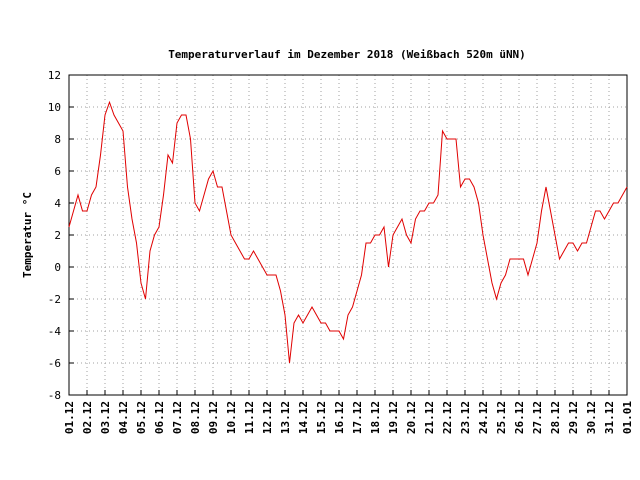 The height and width of the screenshot is (480, 640). What do you see at coordinates (483, 417) in the screenshot?
I see `x-tick-label: 24.12` at bounding box center [483, 417].